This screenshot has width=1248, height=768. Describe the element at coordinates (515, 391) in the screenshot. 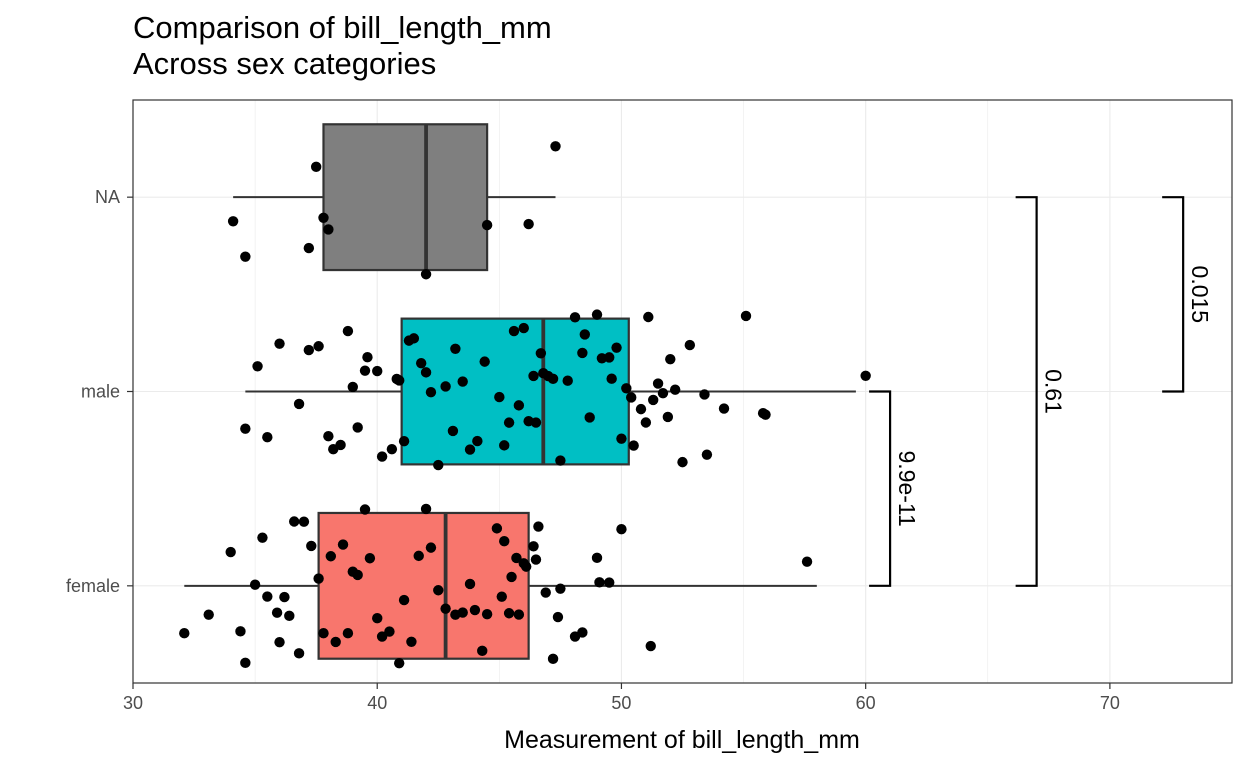

I see `box-male` at that location.